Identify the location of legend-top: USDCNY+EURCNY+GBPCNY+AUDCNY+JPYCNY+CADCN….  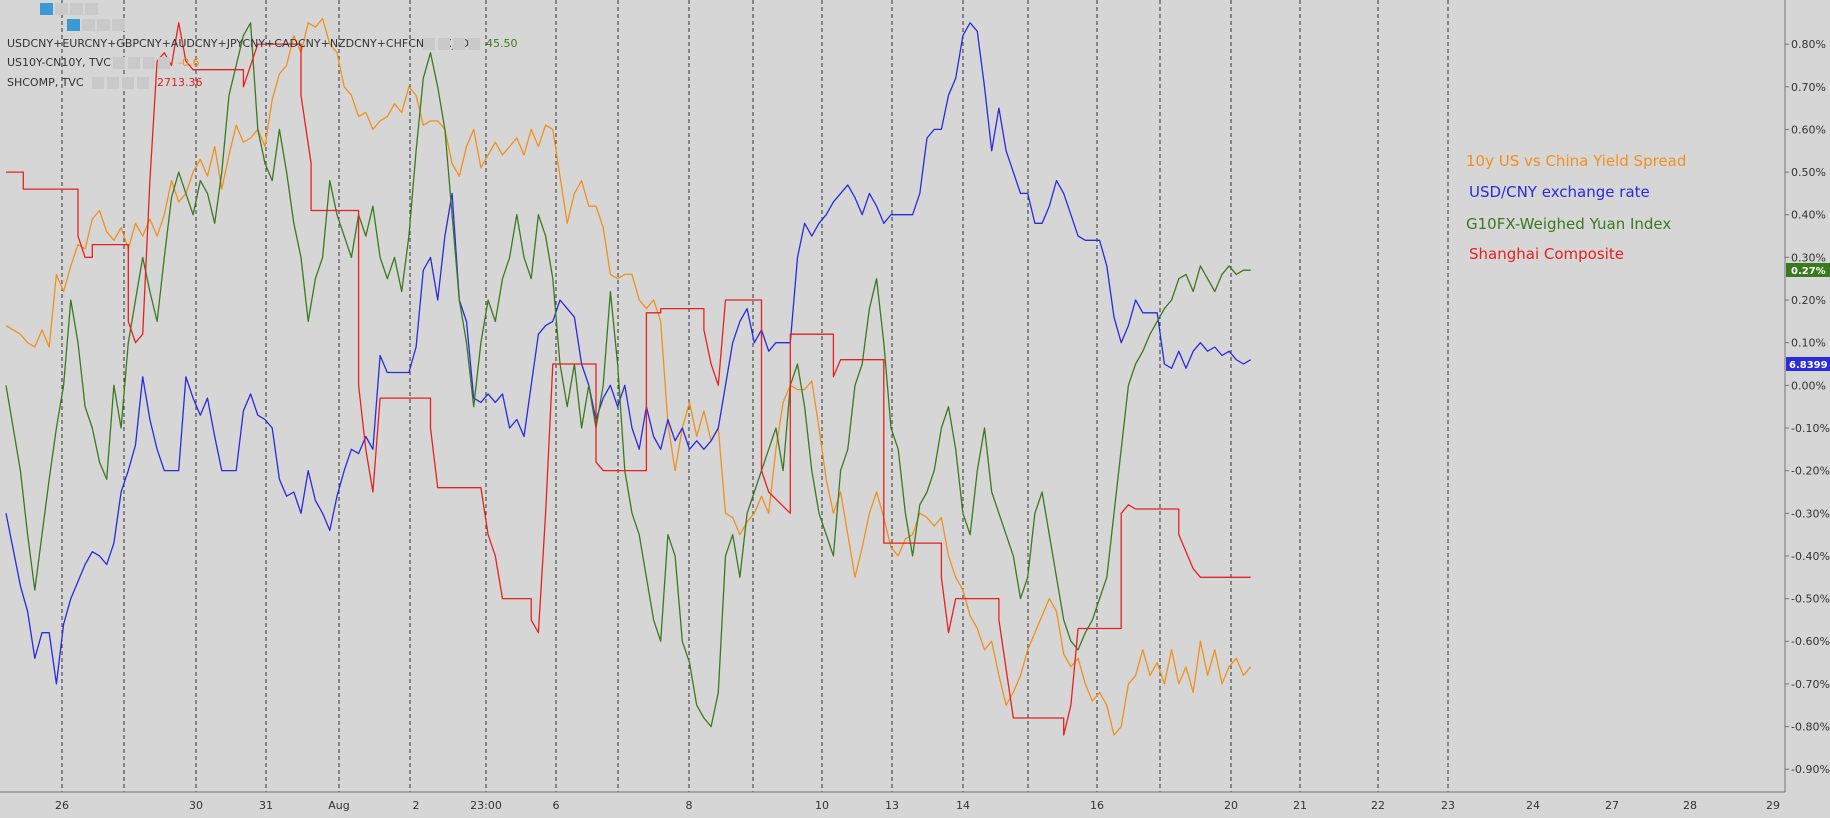
(262, 46).